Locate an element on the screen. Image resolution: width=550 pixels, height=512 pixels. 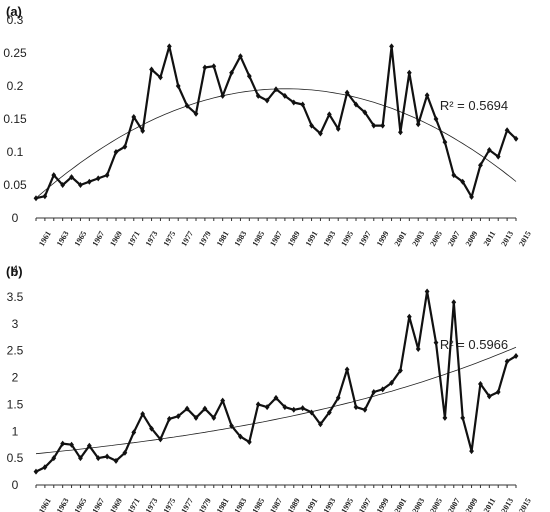
x-tick-label: 1987 is located at coordinates (276, 504).